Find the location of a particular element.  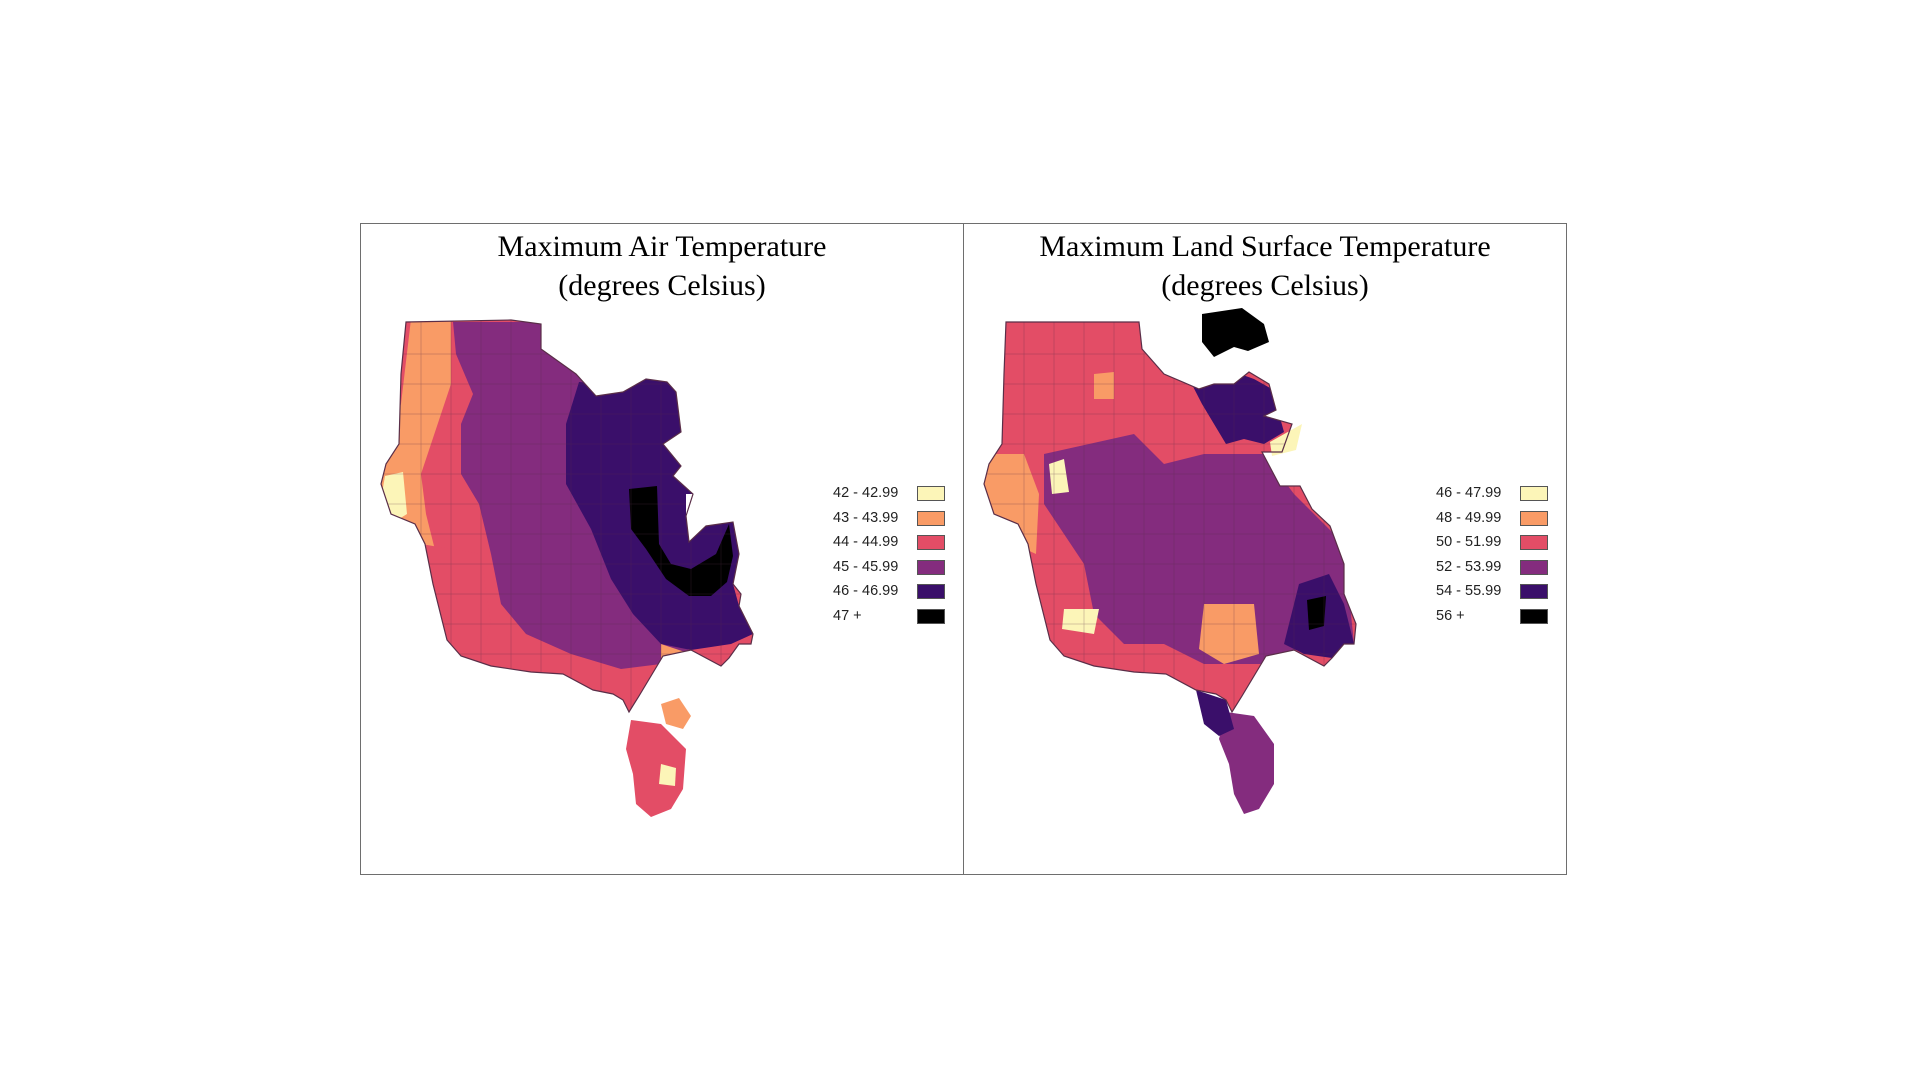

legend-item: 43 - 43.99 is located at coordinates (893, 519).